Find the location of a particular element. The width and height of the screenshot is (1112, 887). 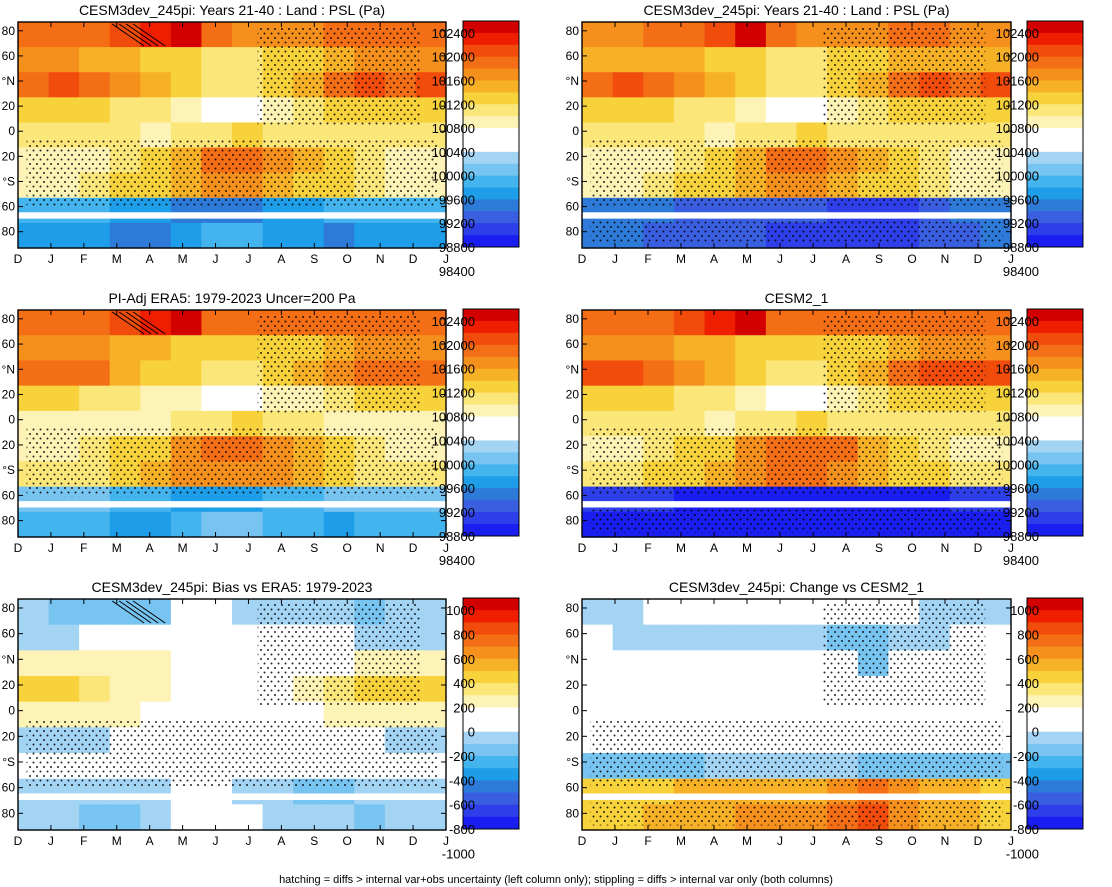

colorbar-label: 98400 is located at coordinates (1021, 560).